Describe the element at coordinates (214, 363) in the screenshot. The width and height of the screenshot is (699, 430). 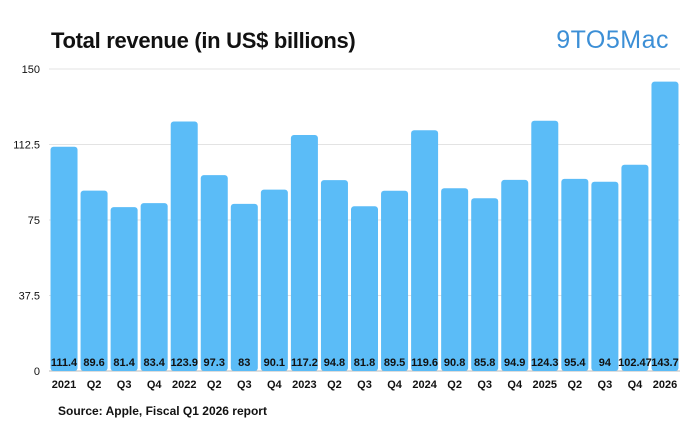
I see `bar-value-label: 97.3` at that location.